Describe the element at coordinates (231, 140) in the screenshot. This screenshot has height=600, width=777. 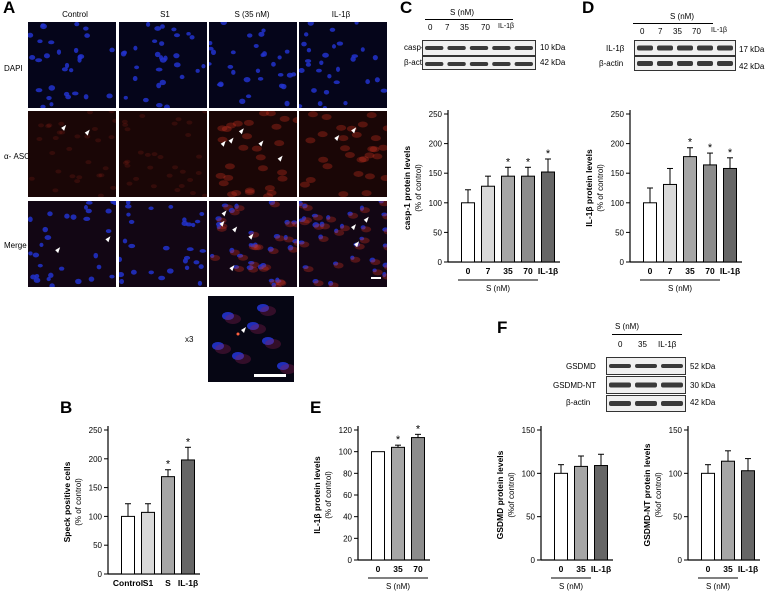
I see `arrowhead-icon` at that location.